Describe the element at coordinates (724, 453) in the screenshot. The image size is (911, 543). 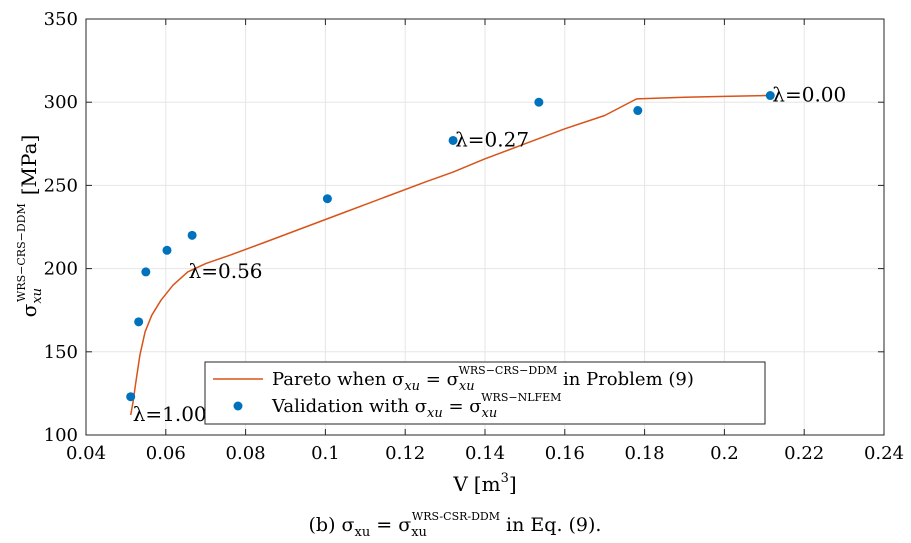
I see `x-tick-label: 0.2` at that location.